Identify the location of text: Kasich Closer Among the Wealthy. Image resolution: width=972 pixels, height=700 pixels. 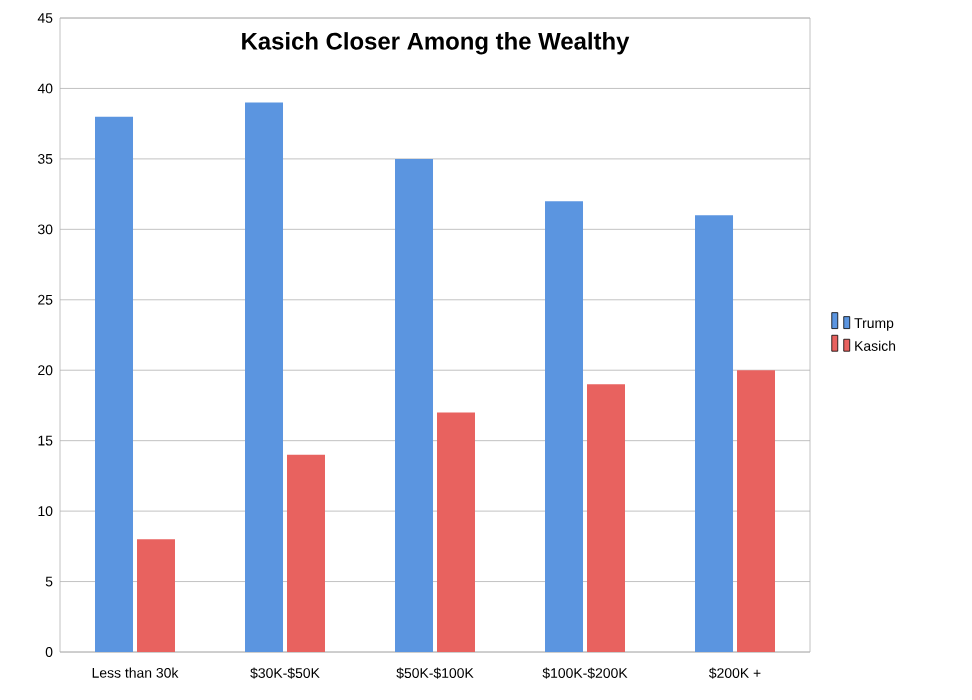
(436, 43).